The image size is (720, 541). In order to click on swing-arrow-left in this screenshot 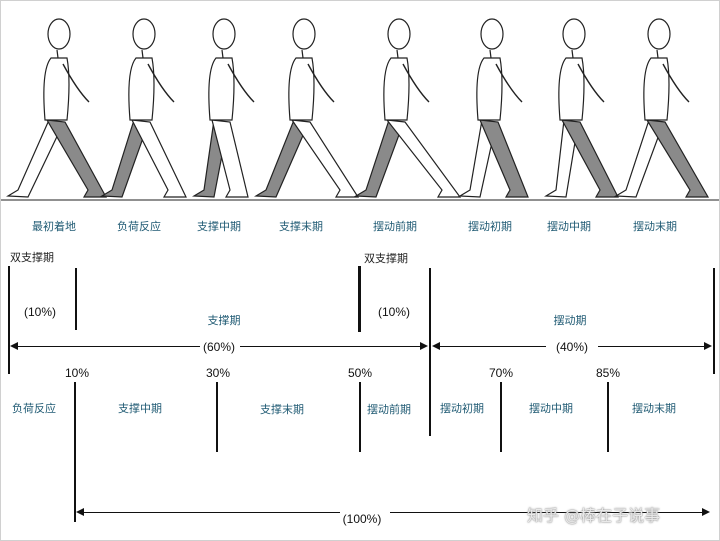, I will do `click(436, 346)`.